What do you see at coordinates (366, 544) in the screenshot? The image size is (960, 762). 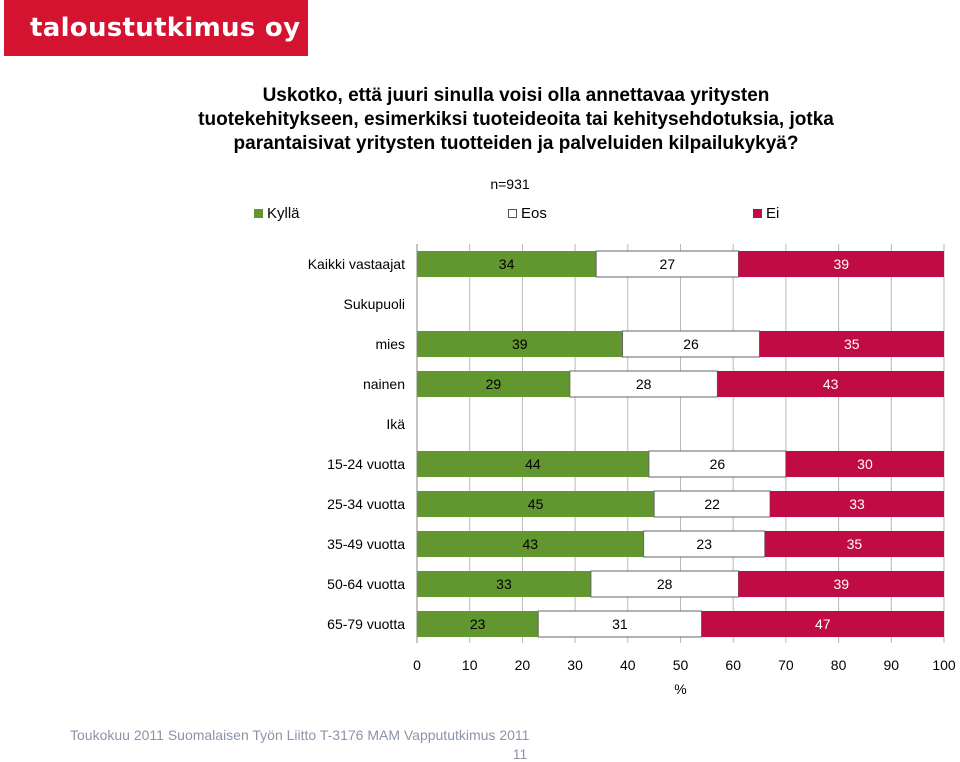 I see `row-label: 35-49 vuotta` at bounding box center [366, 544].